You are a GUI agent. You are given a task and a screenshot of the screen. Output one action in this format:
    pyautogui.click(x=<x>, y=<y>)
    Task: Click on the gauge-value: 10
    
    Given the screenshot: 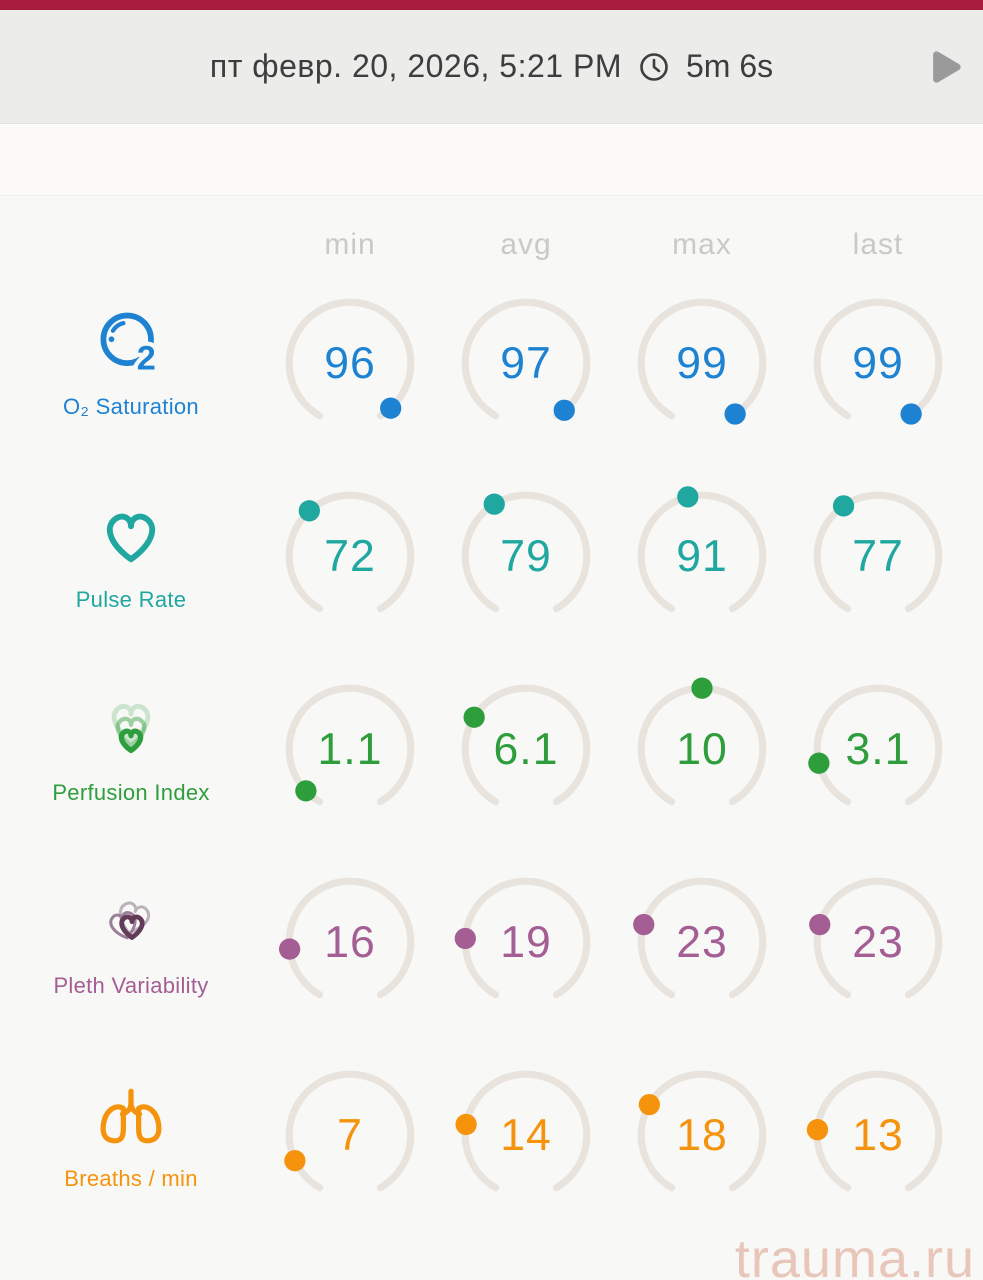 What is the action you would take?
    pyautogui.click(x=702, y=749)
    